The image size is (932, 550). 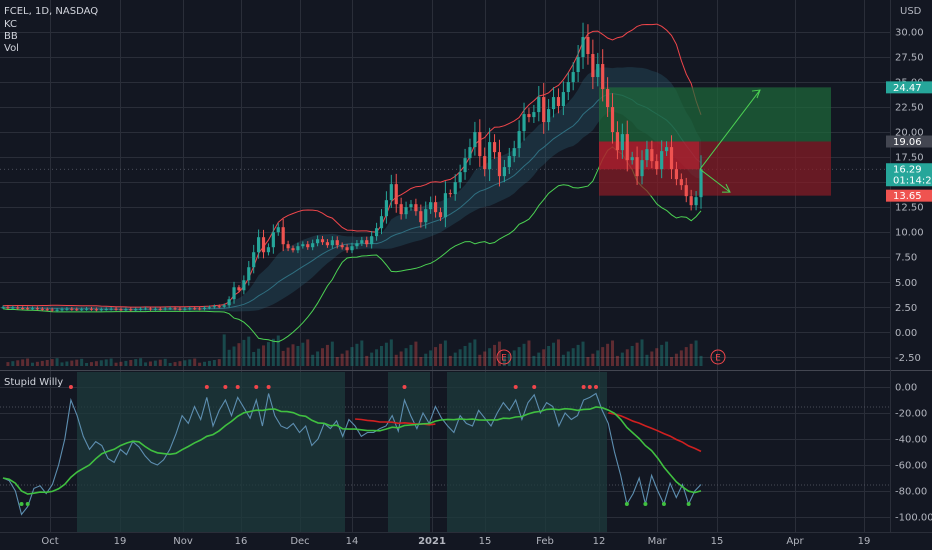 I want to click on price-badge-label: 13.65, so click(x=907, y=196).